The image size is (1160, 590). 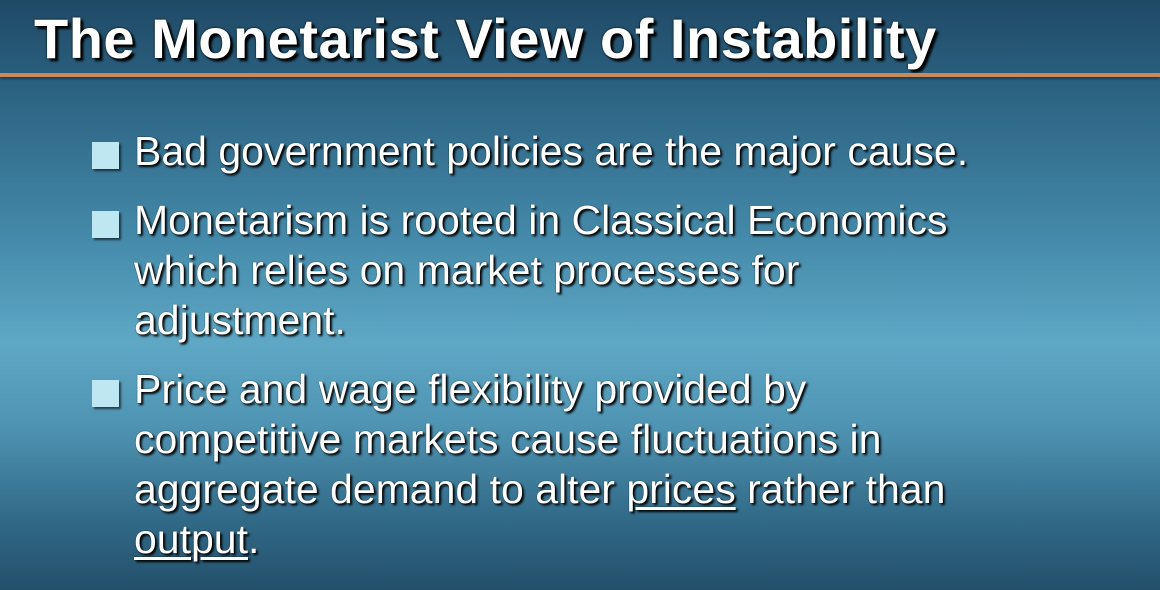 What do you see at coordinates (643, 539) in the screenshot?
I see `bullet-3-line-4: output.` at bounding box center [643, 539].